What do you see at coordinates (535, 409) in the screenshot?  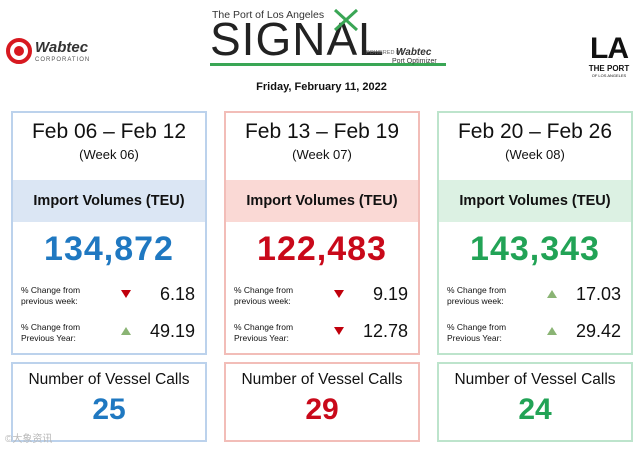 I see `vessel-calls-value: 24` at bounding box center [535, 409].